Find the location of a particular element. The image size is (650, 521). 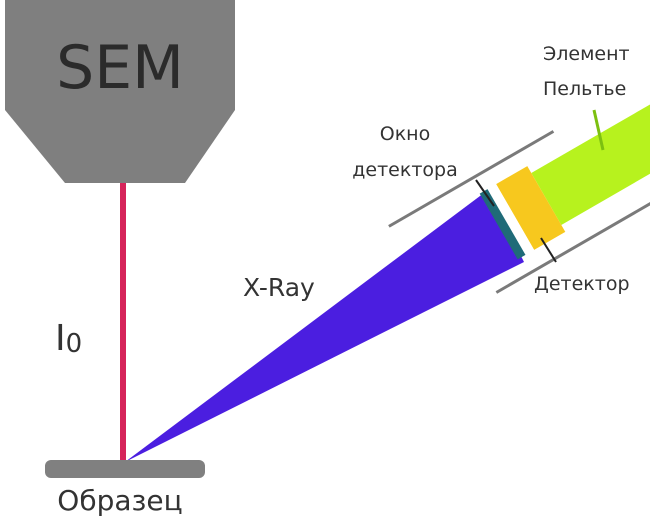

window-label-1: Окно is located at coordinates (405, 134).